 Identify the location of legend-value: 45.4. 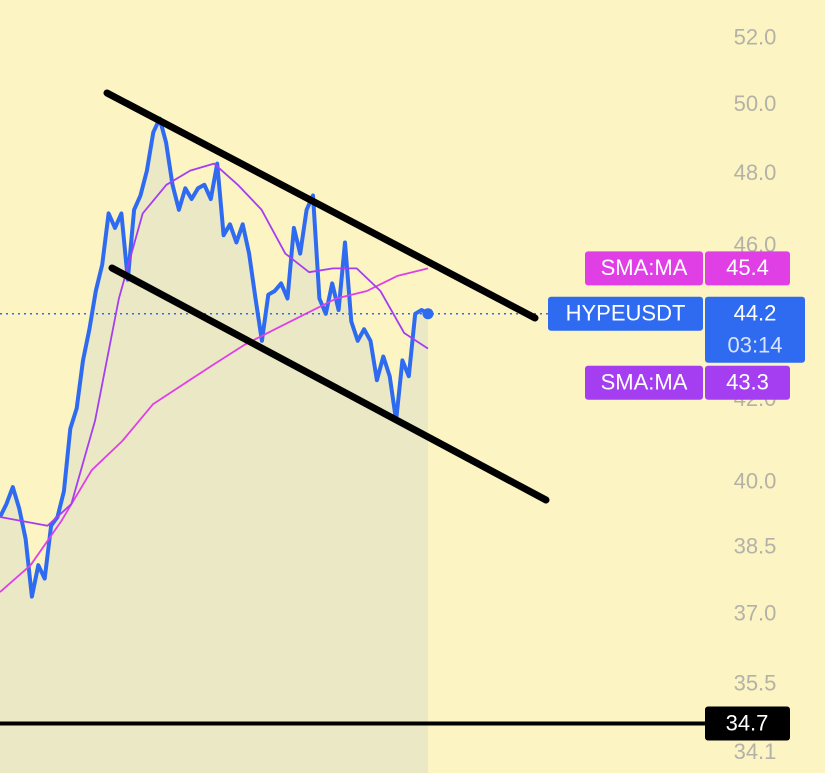
(747, 267).